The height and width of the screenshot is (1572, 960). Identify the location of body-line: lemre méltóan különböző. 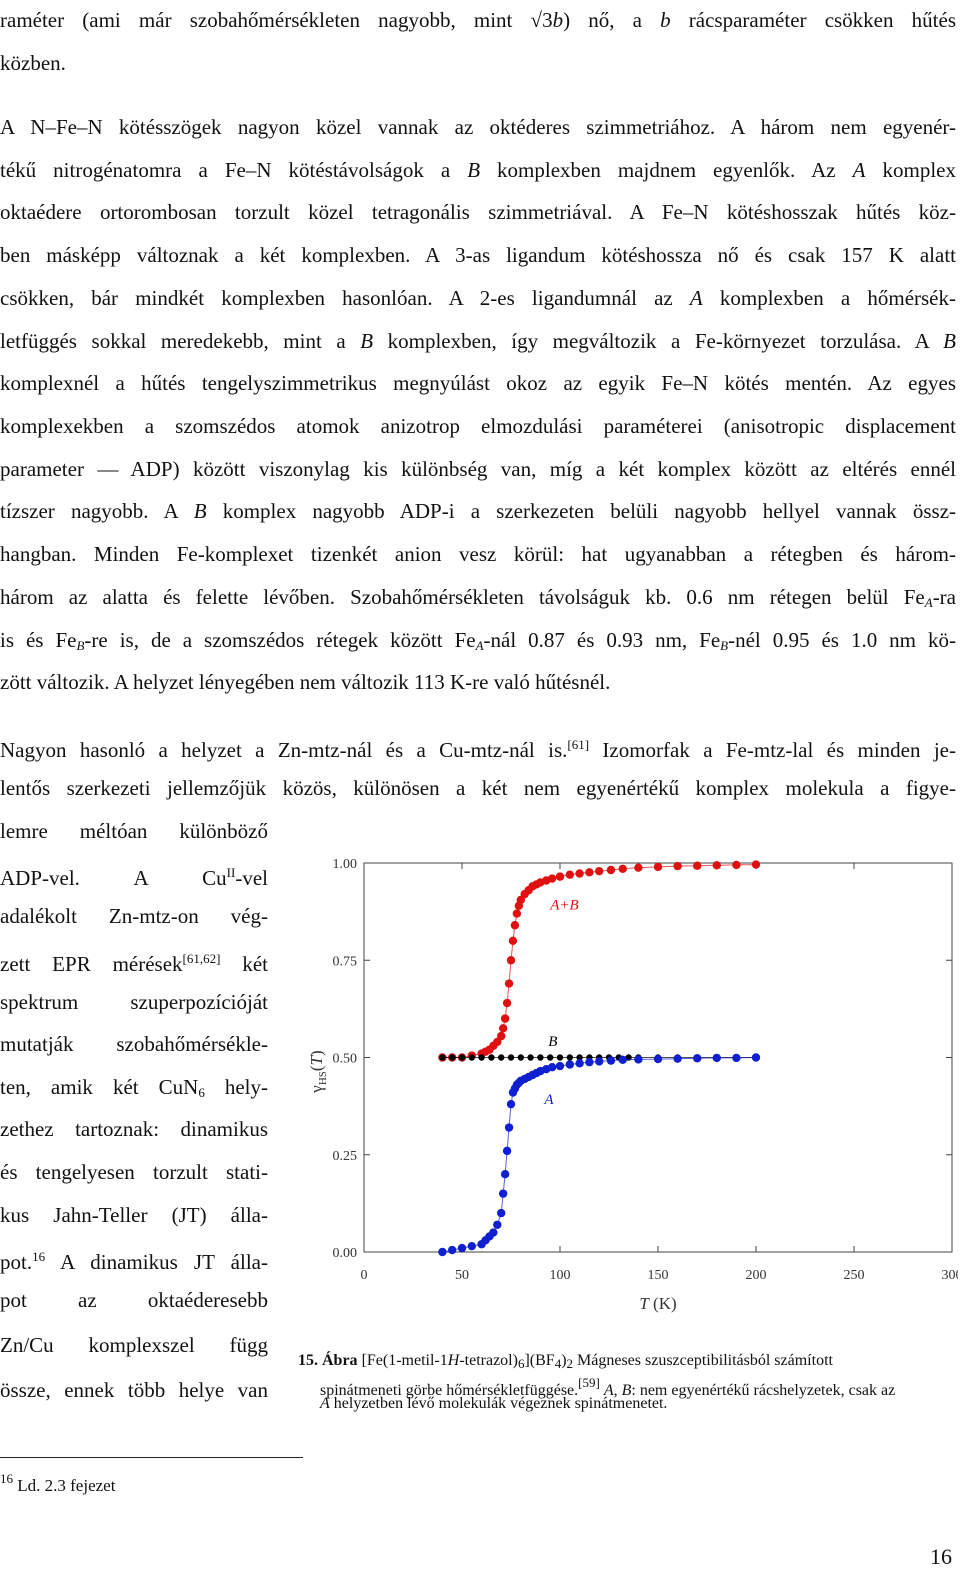
(134, 831).